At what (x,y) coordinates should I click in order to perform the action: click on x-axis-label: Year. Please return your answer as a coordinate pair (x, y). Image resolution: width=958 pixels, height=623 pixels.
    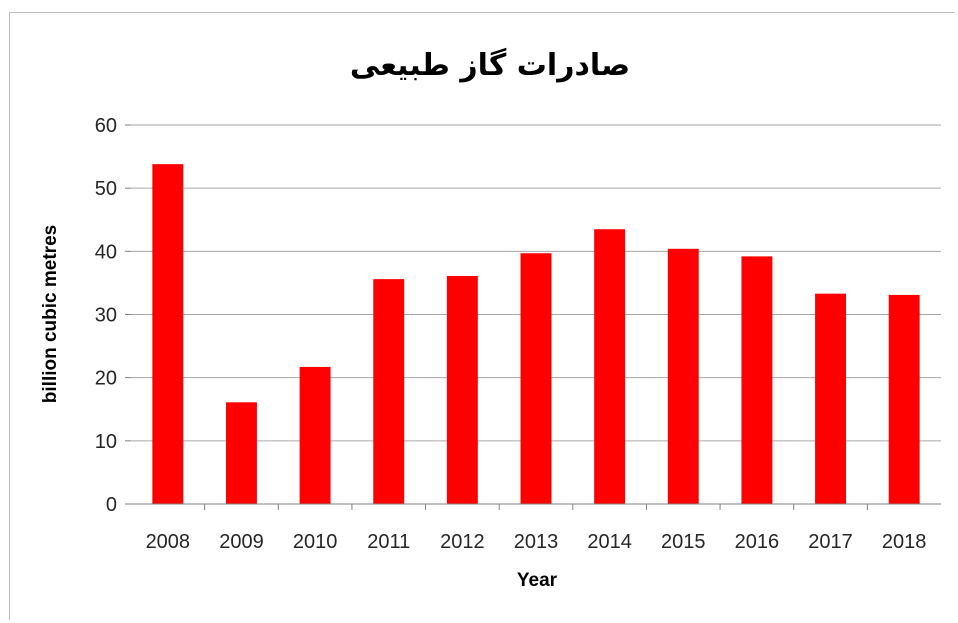
    Looking at the image, I should click on (537, 580).